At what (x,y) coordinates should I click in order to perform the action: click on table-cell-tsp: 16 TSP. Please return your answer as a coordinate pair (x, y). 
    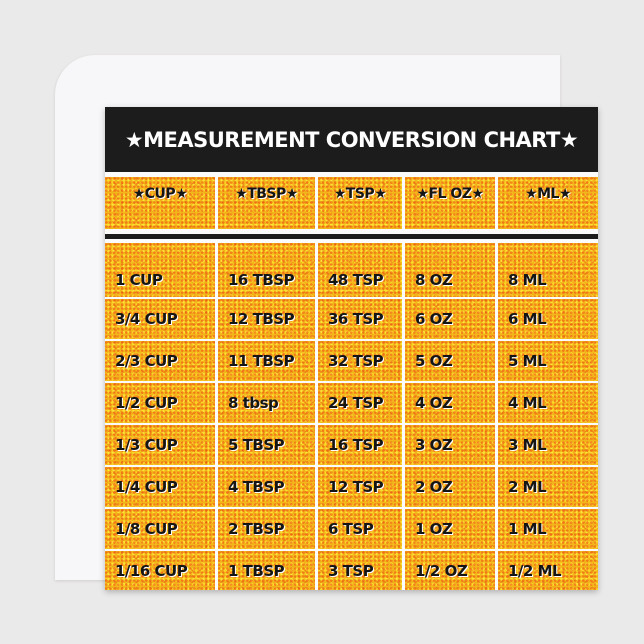
    Looking at the image, I should click on (360, 445).